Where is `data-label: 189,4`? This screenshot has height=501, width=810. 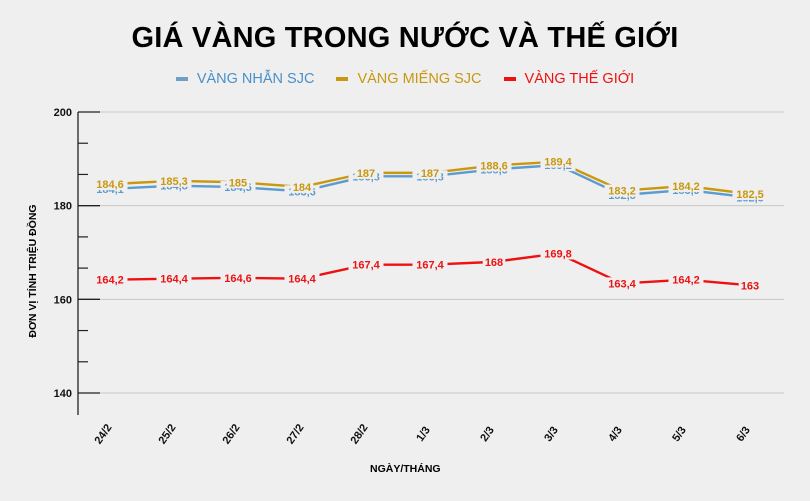
data-label: 189,4 is located at coordinates (558, 163).